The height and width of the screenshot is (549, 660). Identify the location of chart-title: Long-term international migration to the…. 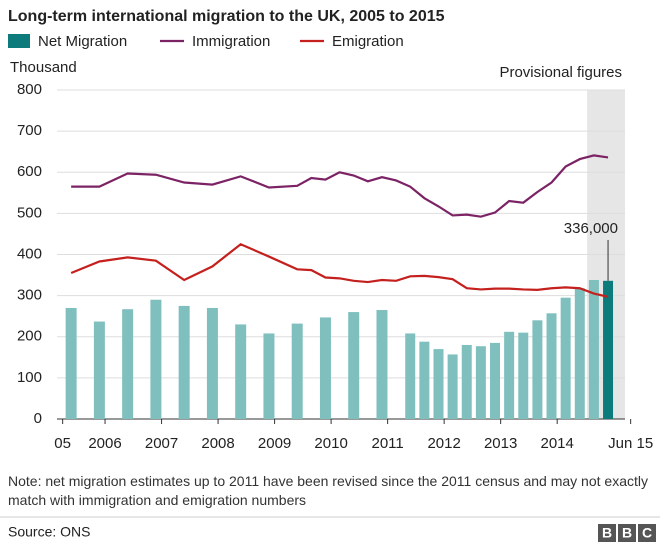
(226, 16).